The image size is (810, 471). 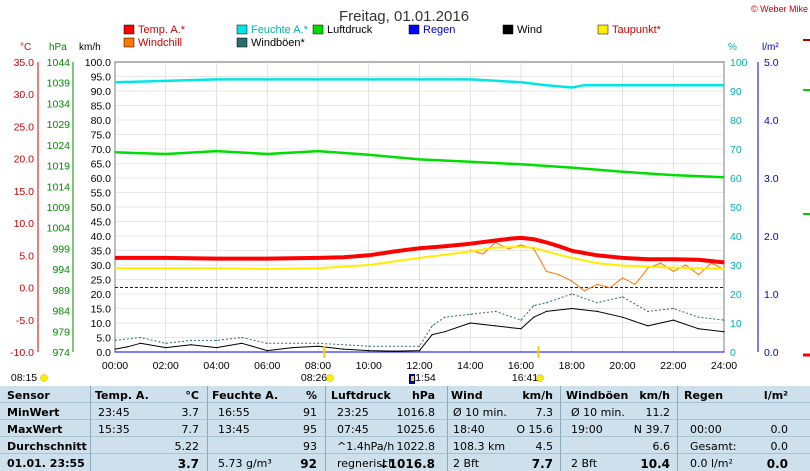 I want to click on stats-cell: 15:35, so click(x=114, y=429).